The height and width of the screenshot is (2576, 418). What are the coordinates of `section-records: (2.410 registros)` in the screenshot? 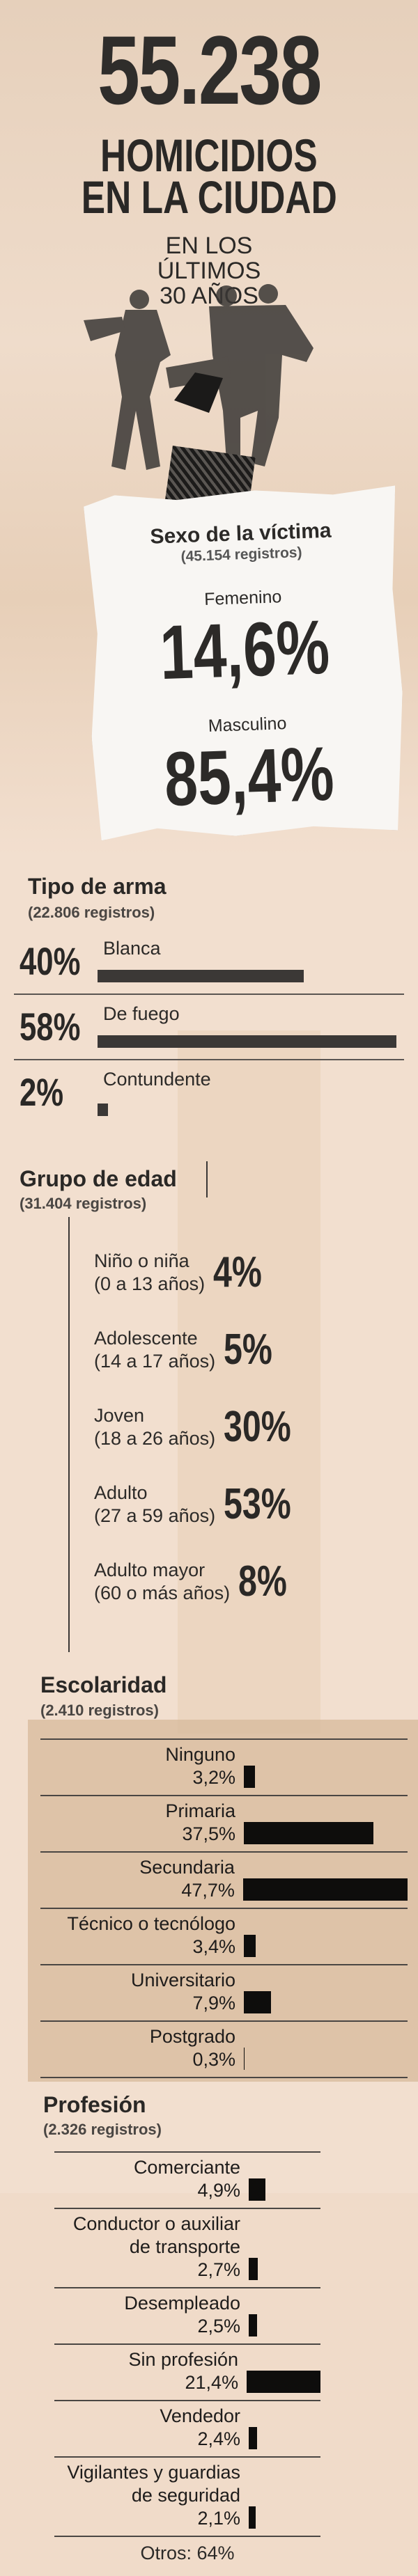 It's located at (99, 1710).